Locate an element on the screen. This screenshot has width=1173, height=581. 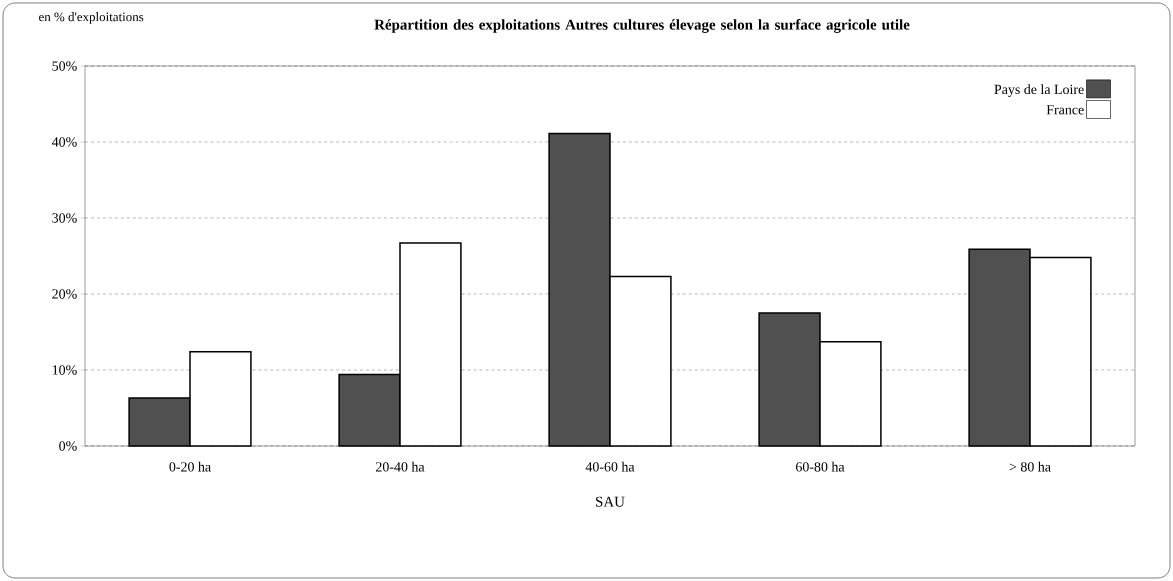
y-axis-title: en % d'exploitations is located at coordinates (91, 18).